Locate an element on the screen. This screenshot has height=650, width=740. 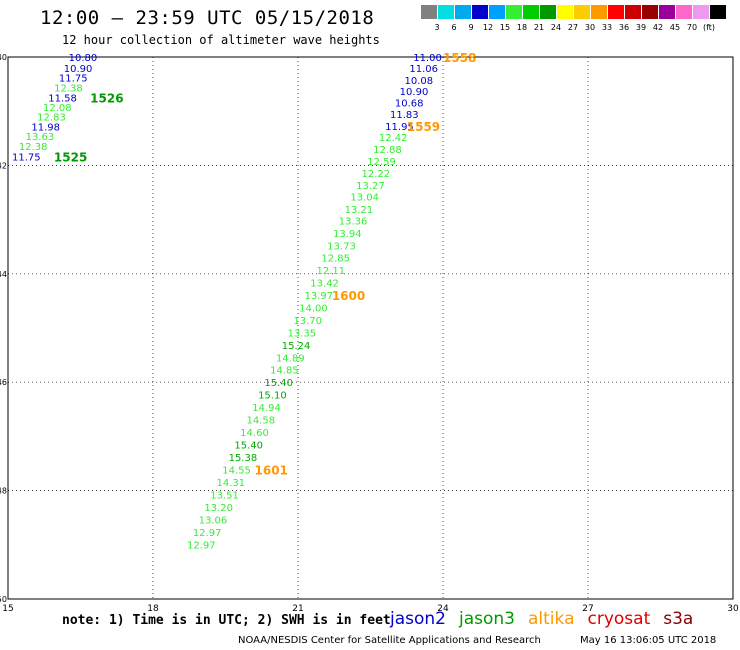
legend-label: 39 is located at coordinates (641, 27).